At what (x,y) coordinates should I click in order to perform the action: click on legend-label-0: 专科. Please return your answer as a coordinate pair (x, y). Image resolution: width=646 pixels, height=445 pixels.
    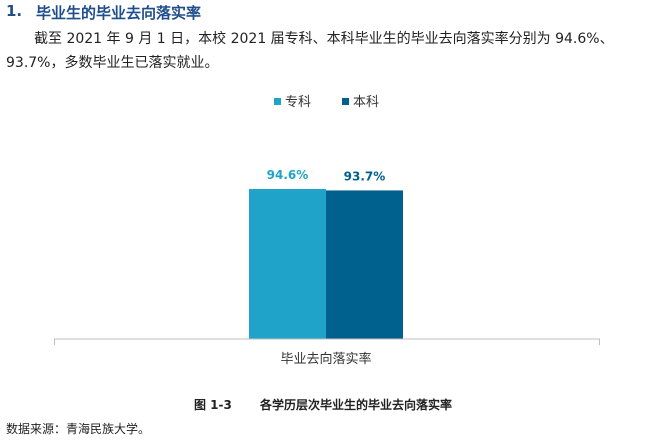
    Looking at the image, I should click on (298, 102).